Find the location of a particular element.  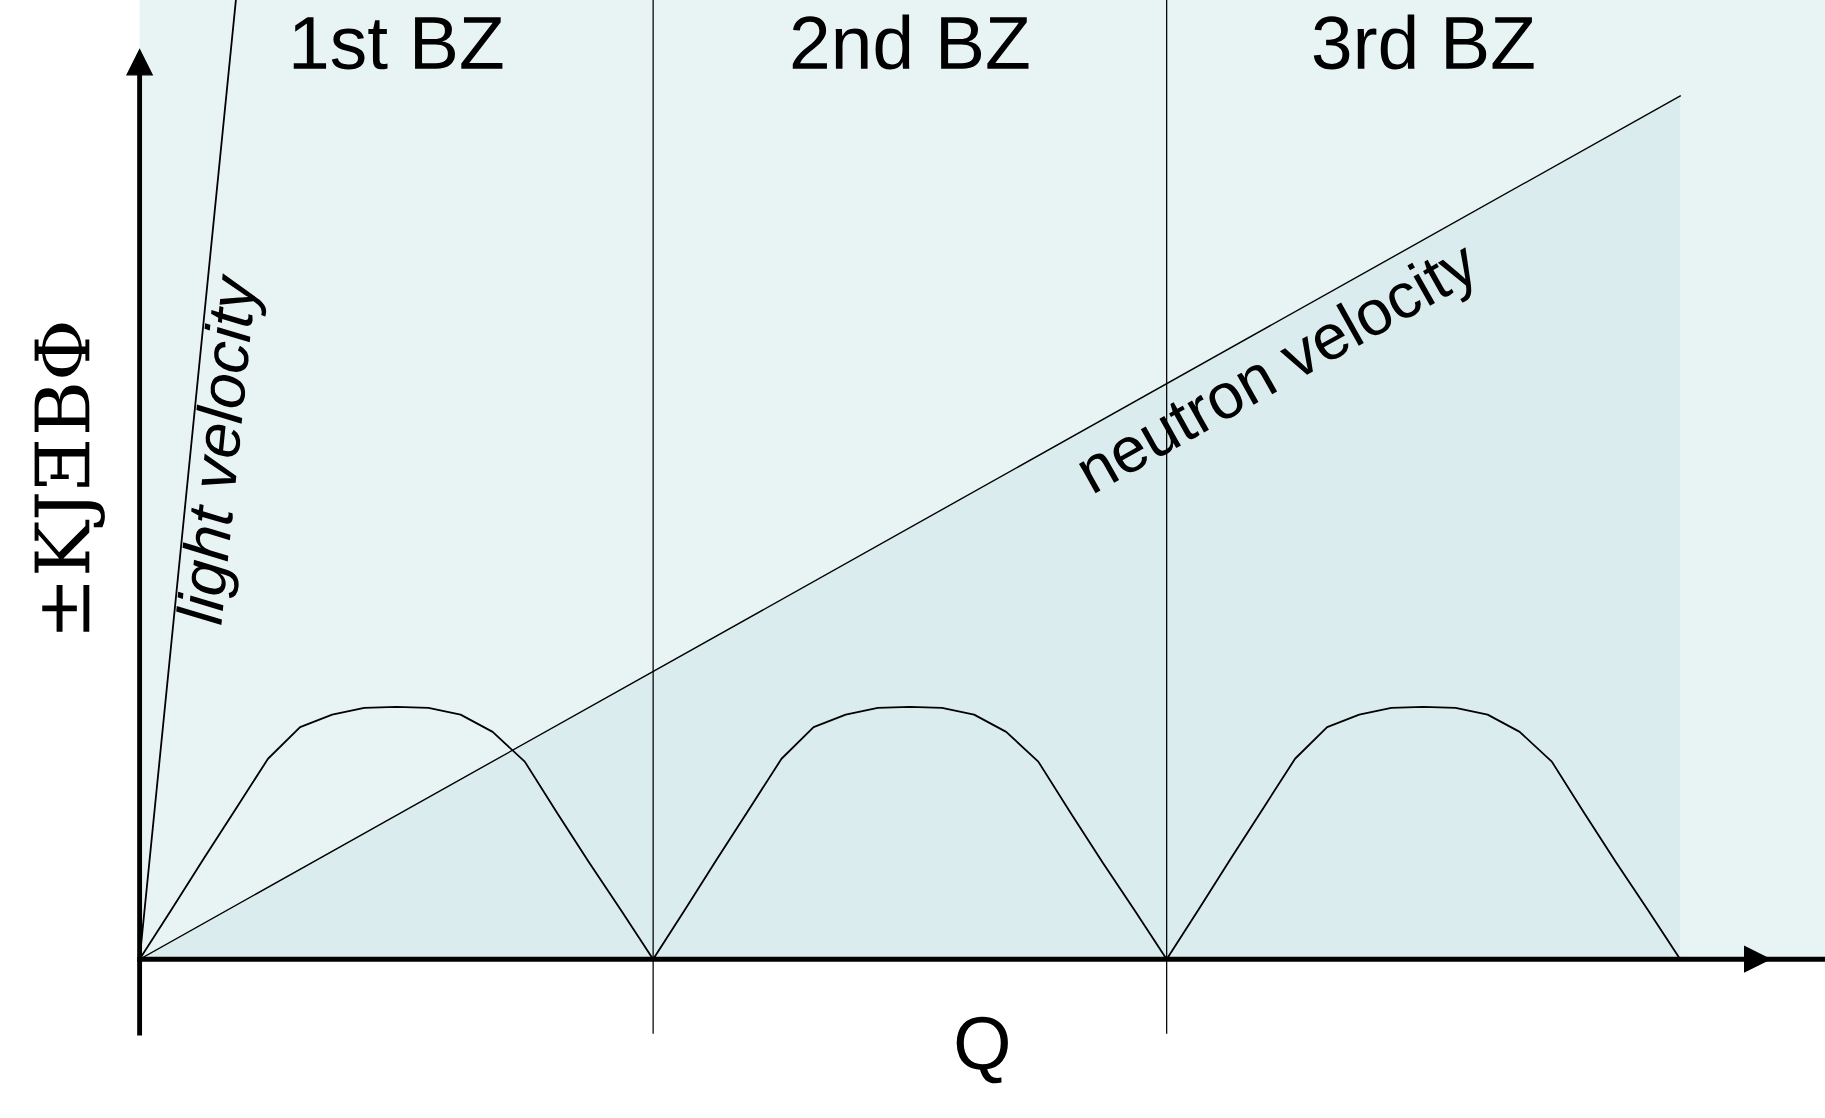

text: light velocity is located at coordinates (222, 449).